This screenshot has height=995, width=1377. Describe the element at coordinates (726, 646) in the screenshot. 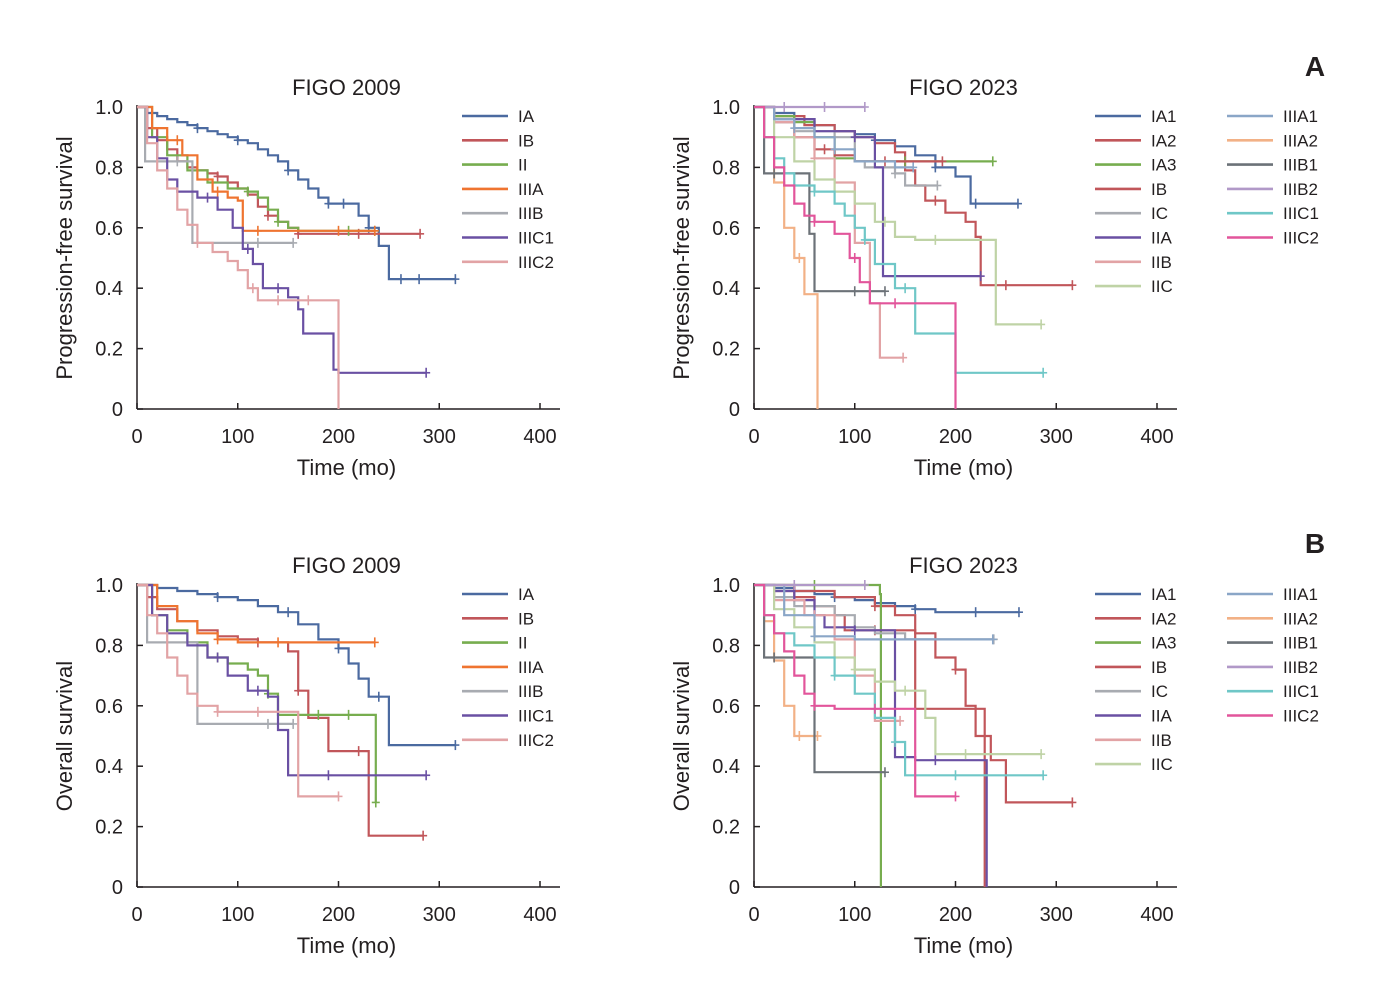

I see `y-tick-label: 0.8` at that location.